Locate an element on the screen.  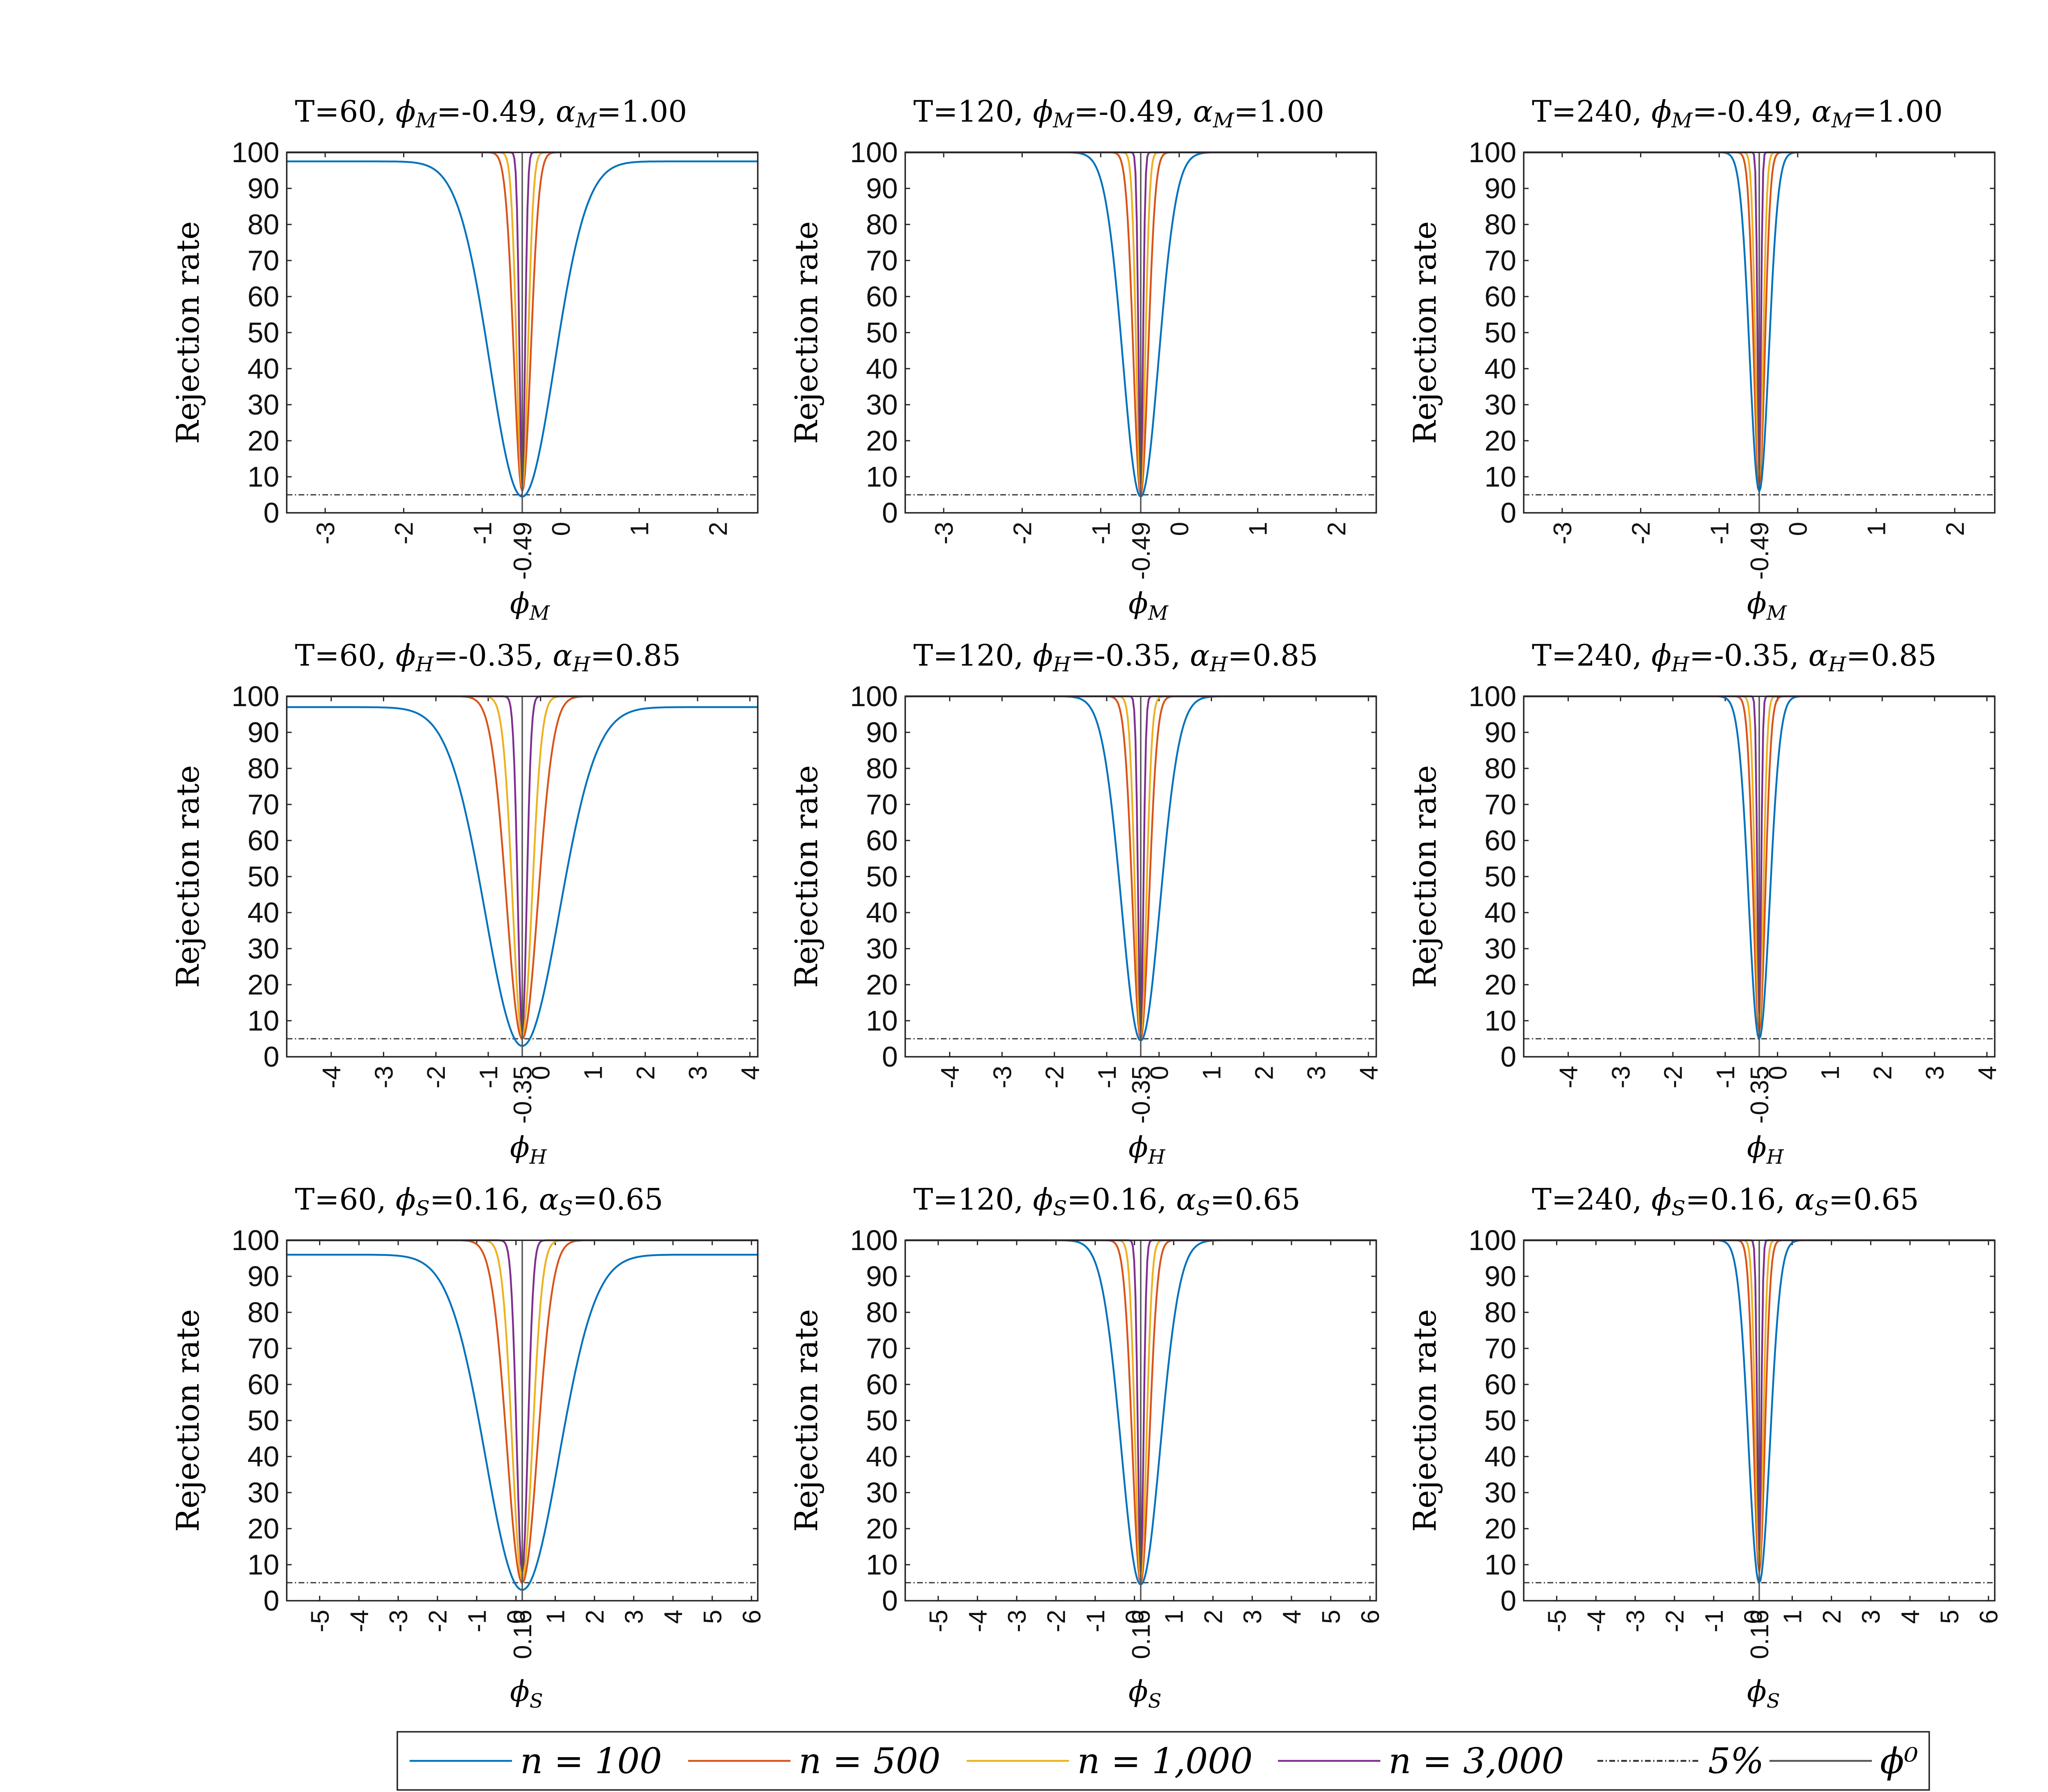
panel-title: T=240, ϕM=-0.49, αM=1.00 is located at coordinates (1737, 113).